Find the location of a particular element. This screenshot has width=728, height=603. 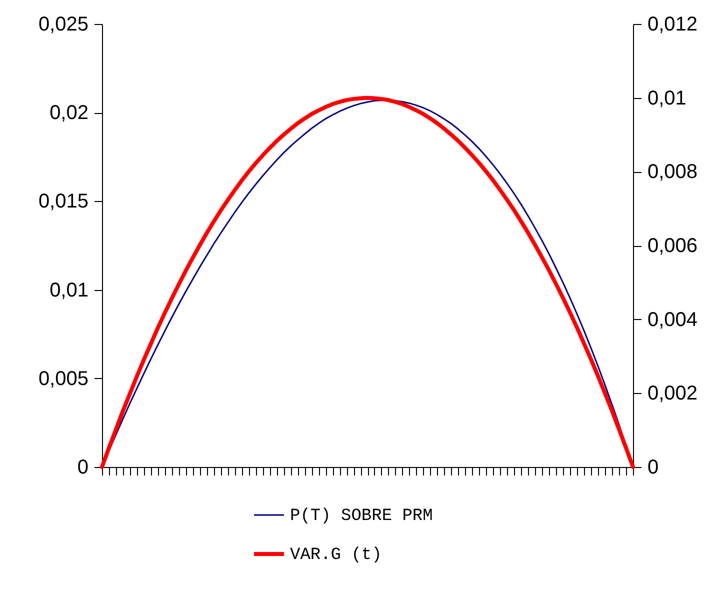

y-tick-label: 0,005 is located at coordinates (63, 379).